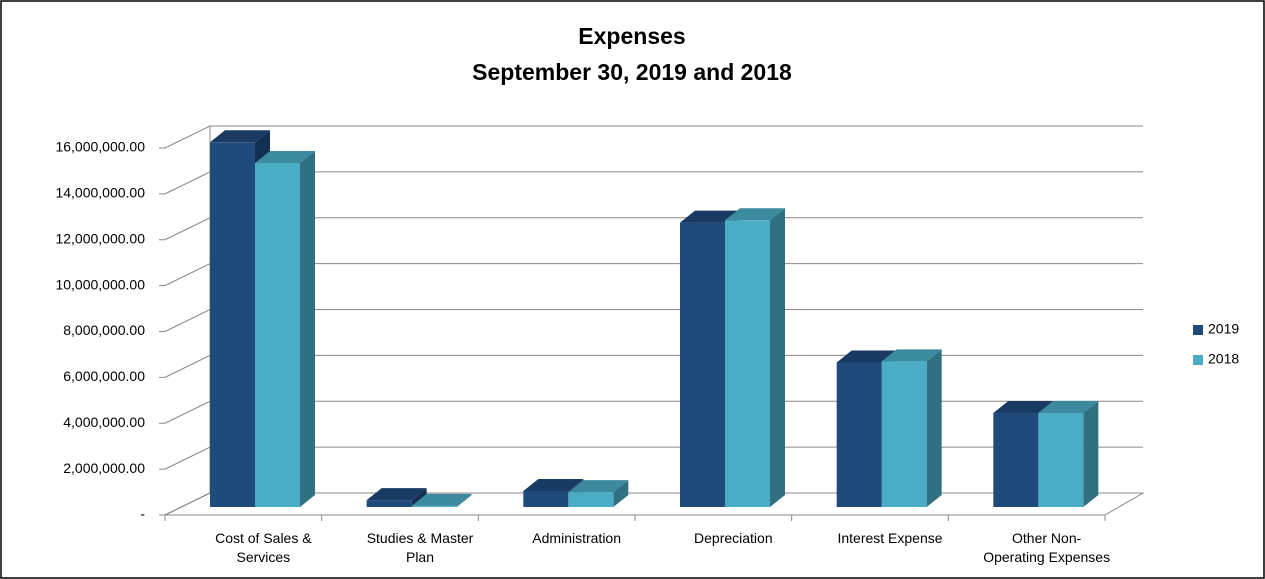 The image size is (1265, 579). What do you see at coordinates (104, 376) in the screenshot?
I see `y-tick-label: 6,000,000.00` at bounding box center [104, 376].